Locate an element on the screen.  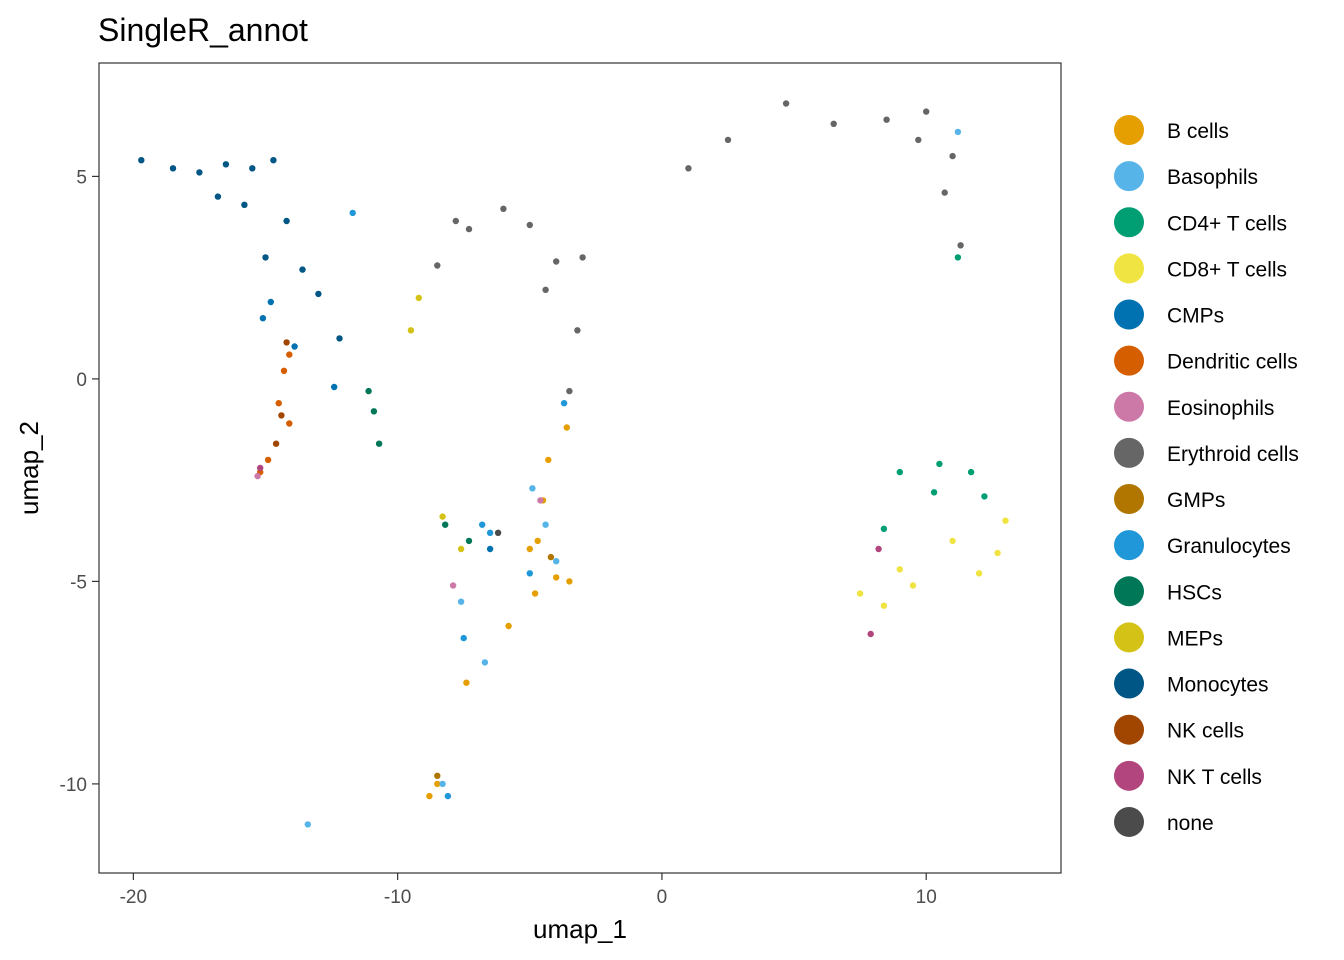
legend-label-cd4-t-cells: CD4+ T cells is located at coordinates (1227, 223).